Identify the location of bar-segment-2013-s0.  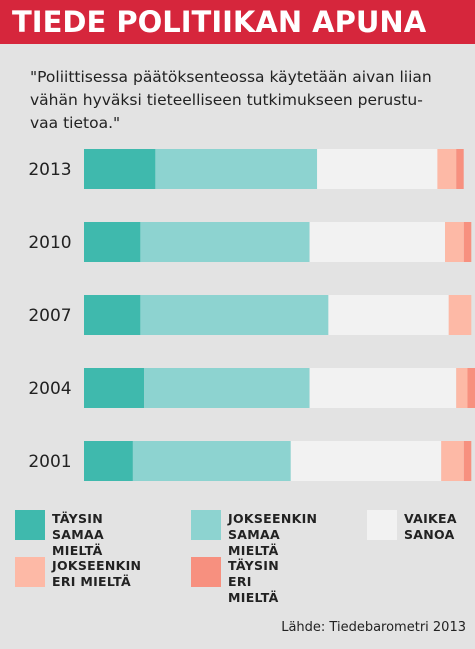
(120, 169).